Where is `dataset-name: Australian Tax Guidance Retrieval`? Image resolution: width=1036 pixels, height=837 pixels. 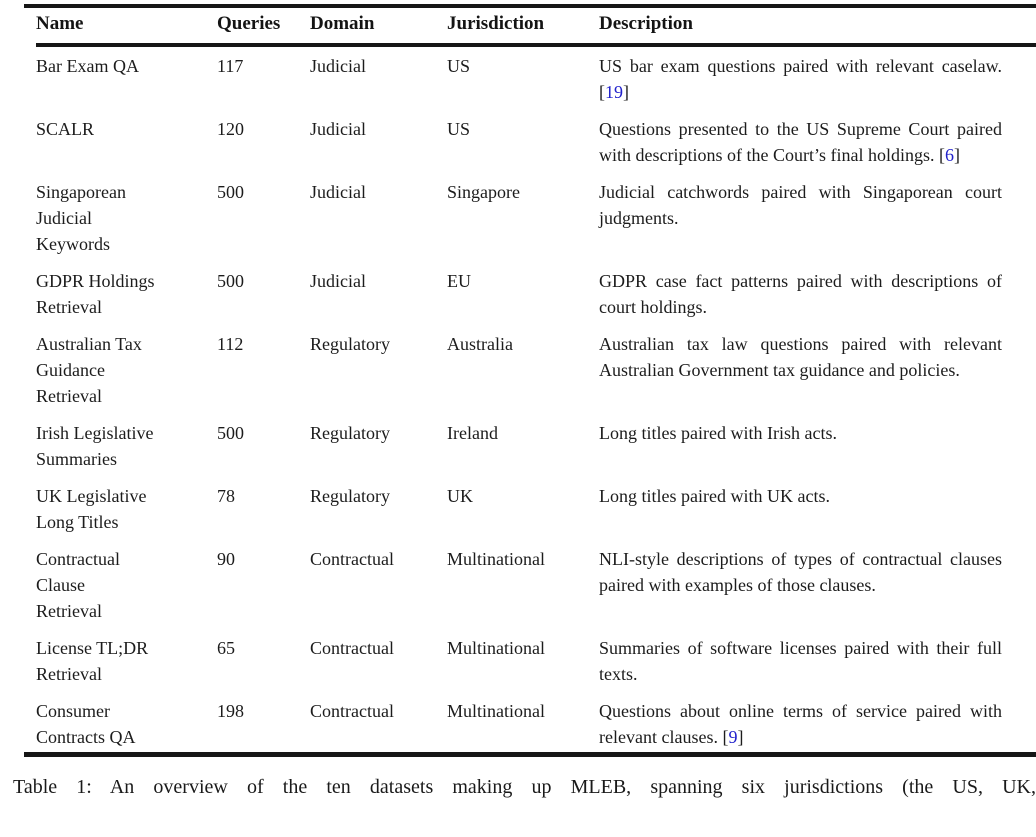 dataset-name: Australian Tax Guidance Retrieval is located at coordinates (126, 370).